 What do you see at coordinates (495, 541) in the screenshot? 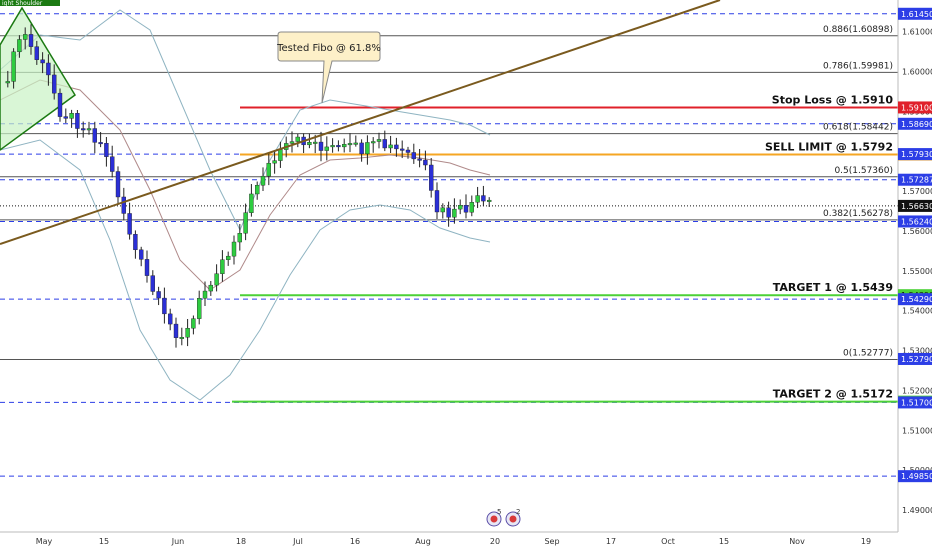
I see `time-tick-label: 20` at bounding box center [495, 541].